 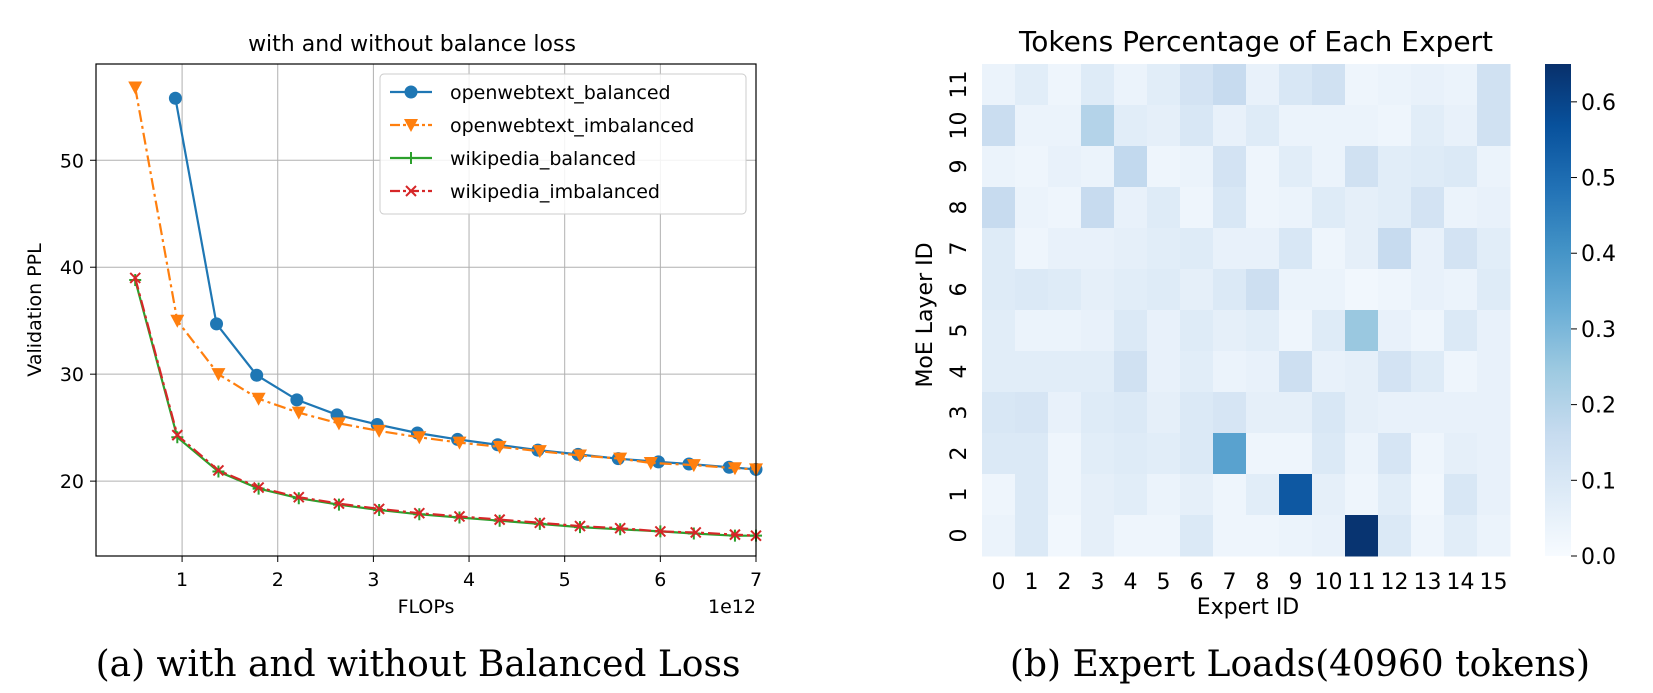 What do you see at coordinates (925, 314) in the screenshot?
I see `heatmap-y-axis-label: MoE Layer ID` at bounding box center [925, 314].